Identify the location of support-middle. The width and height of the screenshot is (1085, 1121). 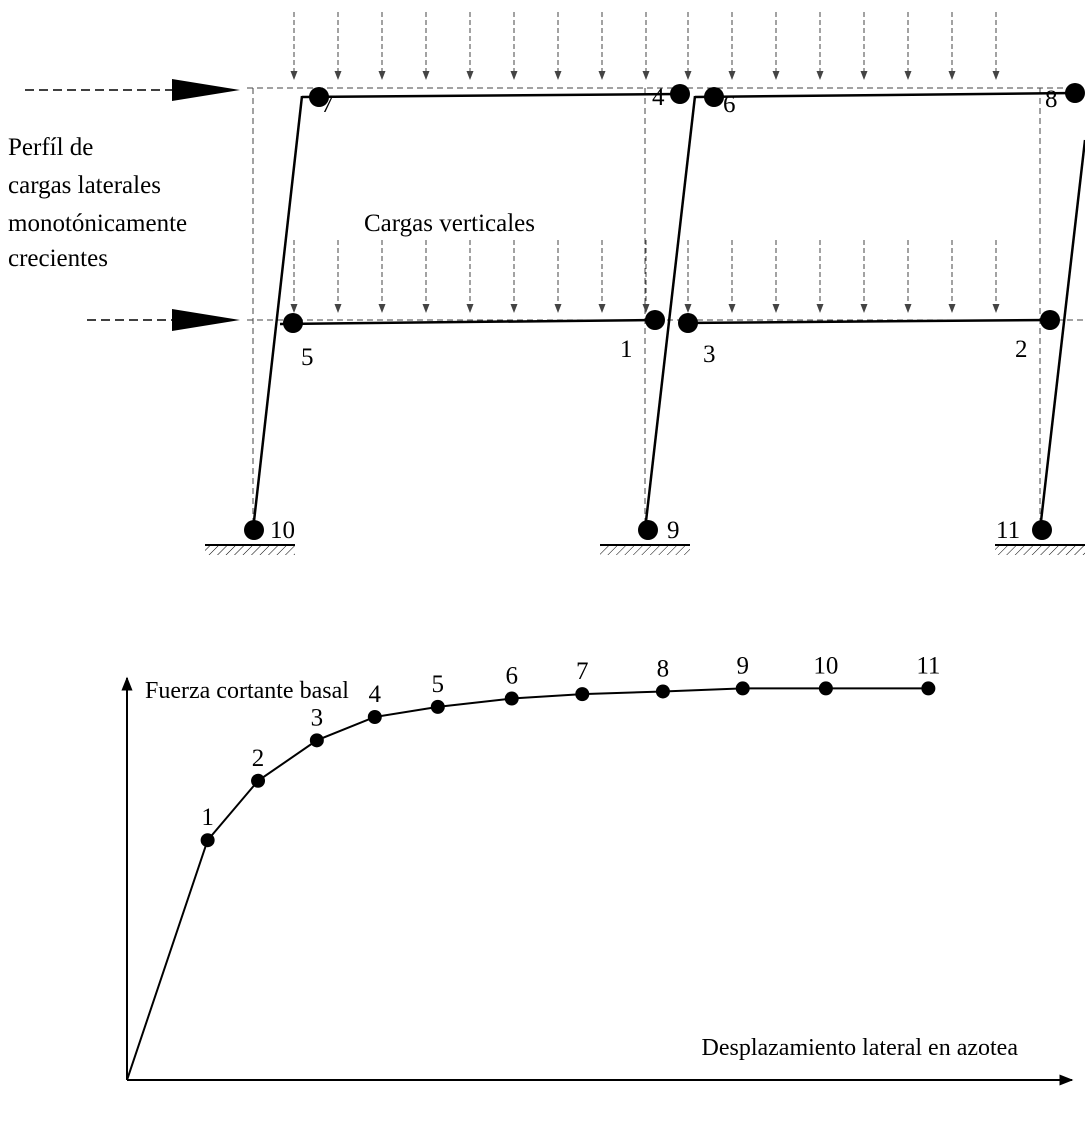
(645, 549).